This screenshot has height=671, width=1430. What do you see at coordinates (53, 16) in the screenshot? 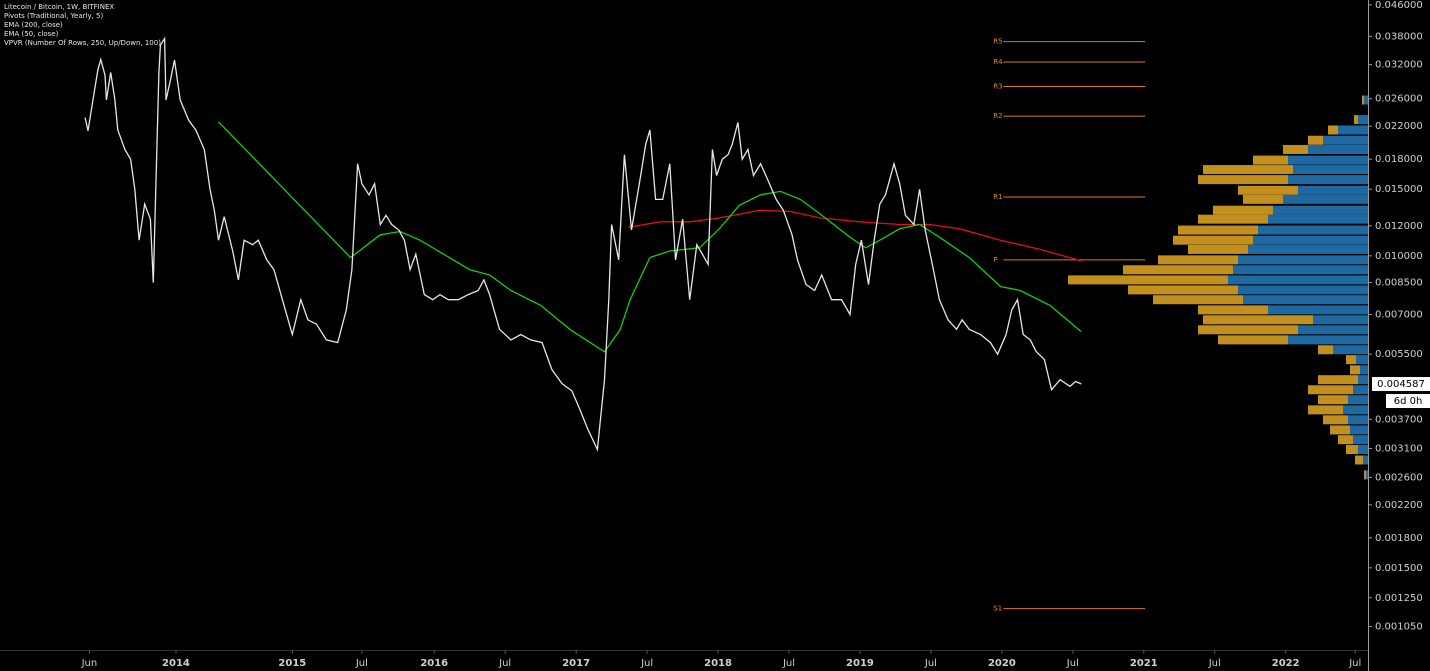
I see `indicator-label: Pivots (Traditional, Yearly, 5)` at bounding box center [53, 16].